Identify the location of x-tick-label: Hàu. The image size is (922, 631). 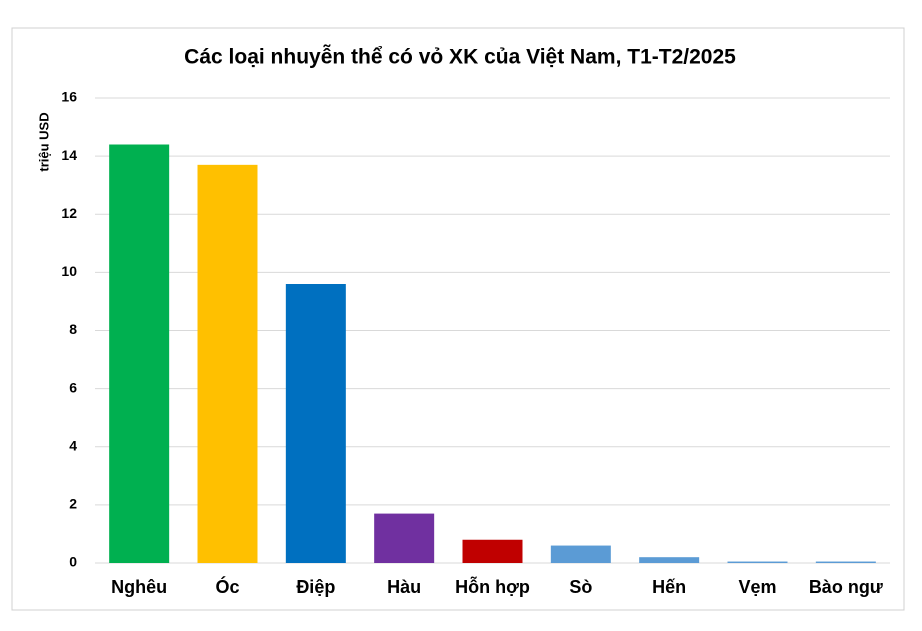
(404, 587).